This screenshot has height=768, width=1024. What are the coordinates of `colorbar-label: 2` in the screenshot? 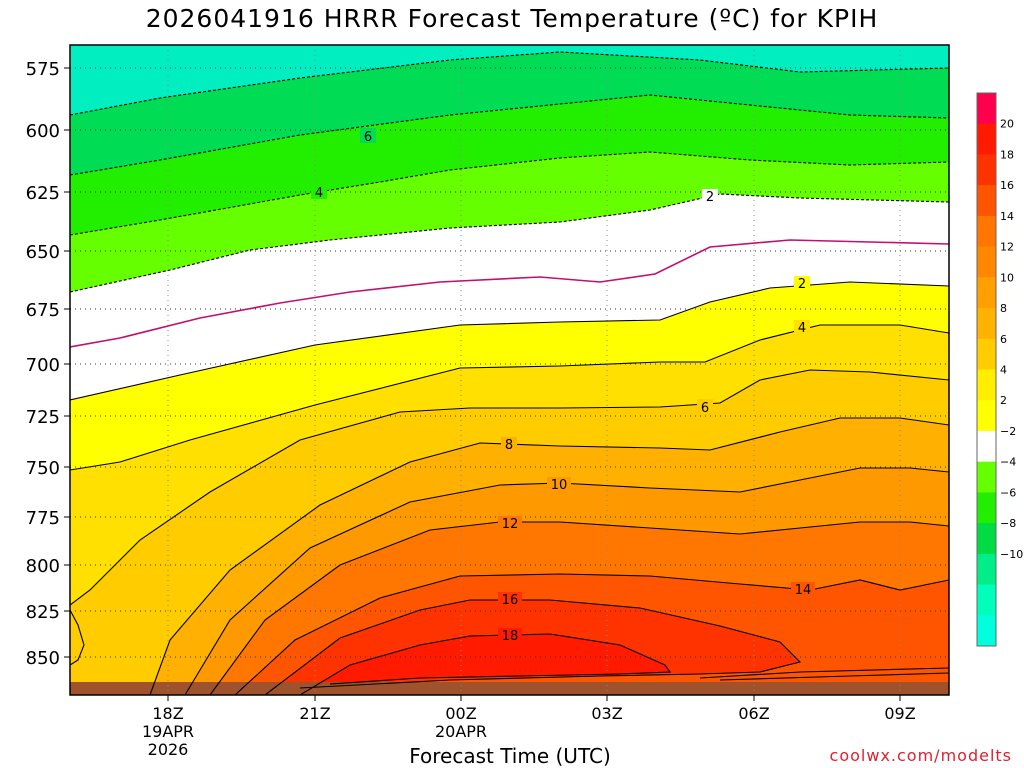 It's located at (1003, 400).